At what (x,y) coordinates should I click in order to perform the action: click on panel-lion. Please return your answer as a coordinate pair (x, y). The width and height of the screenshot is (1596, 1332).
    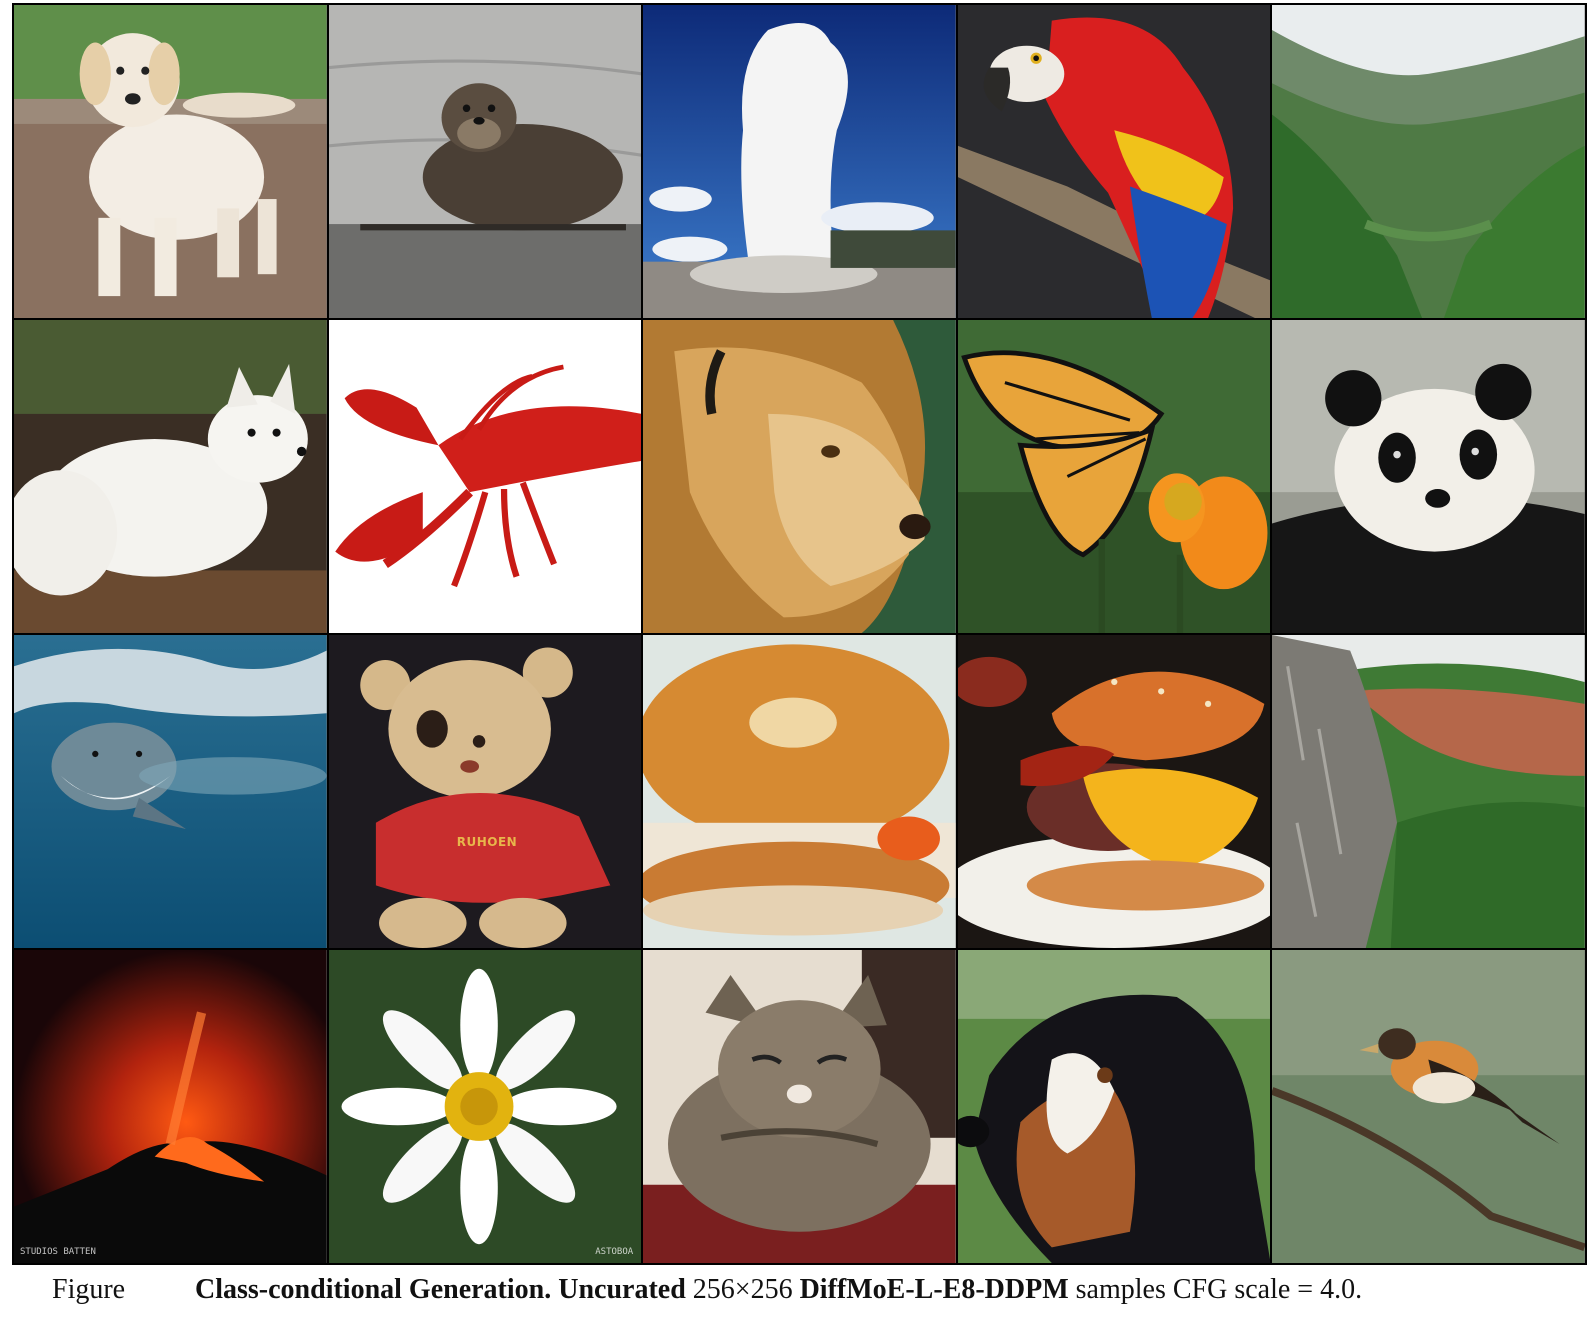
    Looking at the image, I should click on (799, 476).